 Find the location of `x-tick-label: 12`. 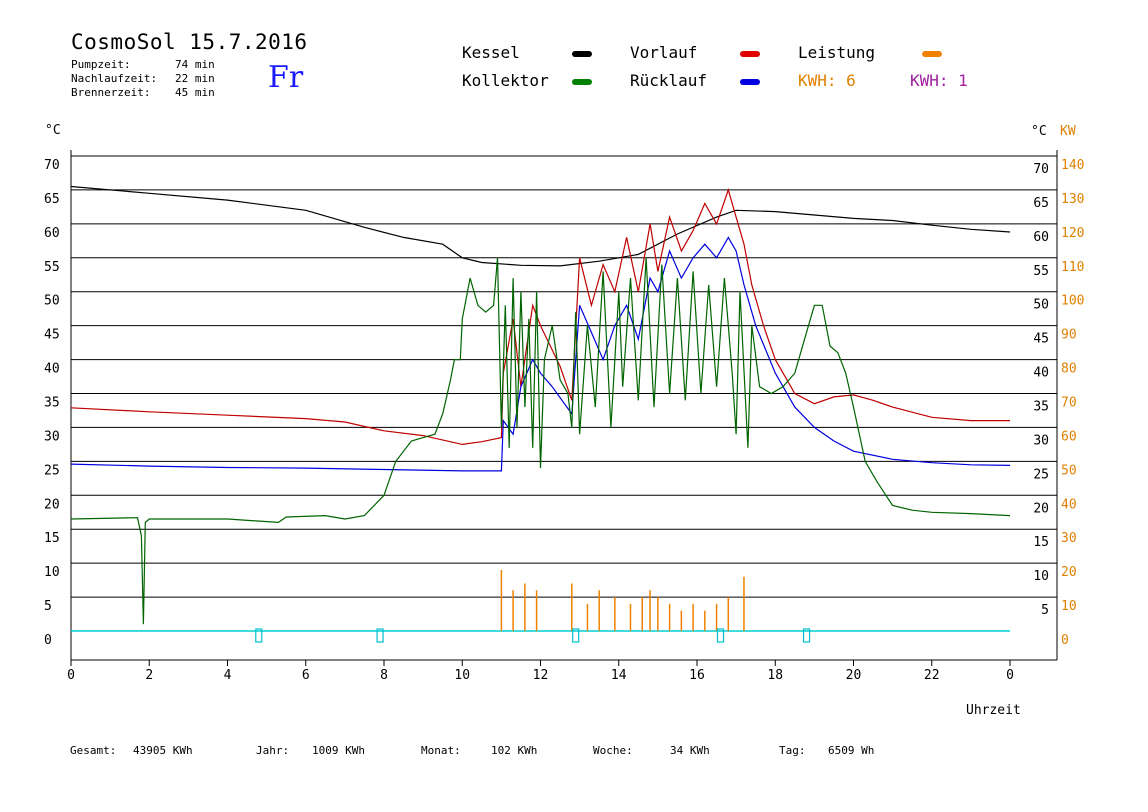

x-tick-label: 12 is located at coordinates (541, 675).